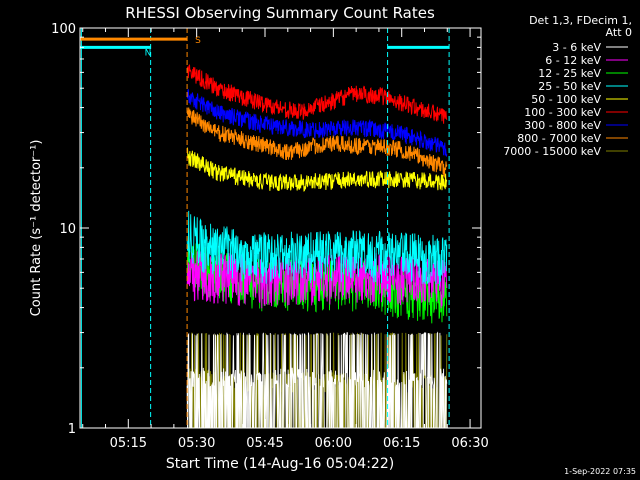  Describe the element at coordinates (559, 138) in the screenshot. I see `legend-label: 800 - 7000 keV` at that location.